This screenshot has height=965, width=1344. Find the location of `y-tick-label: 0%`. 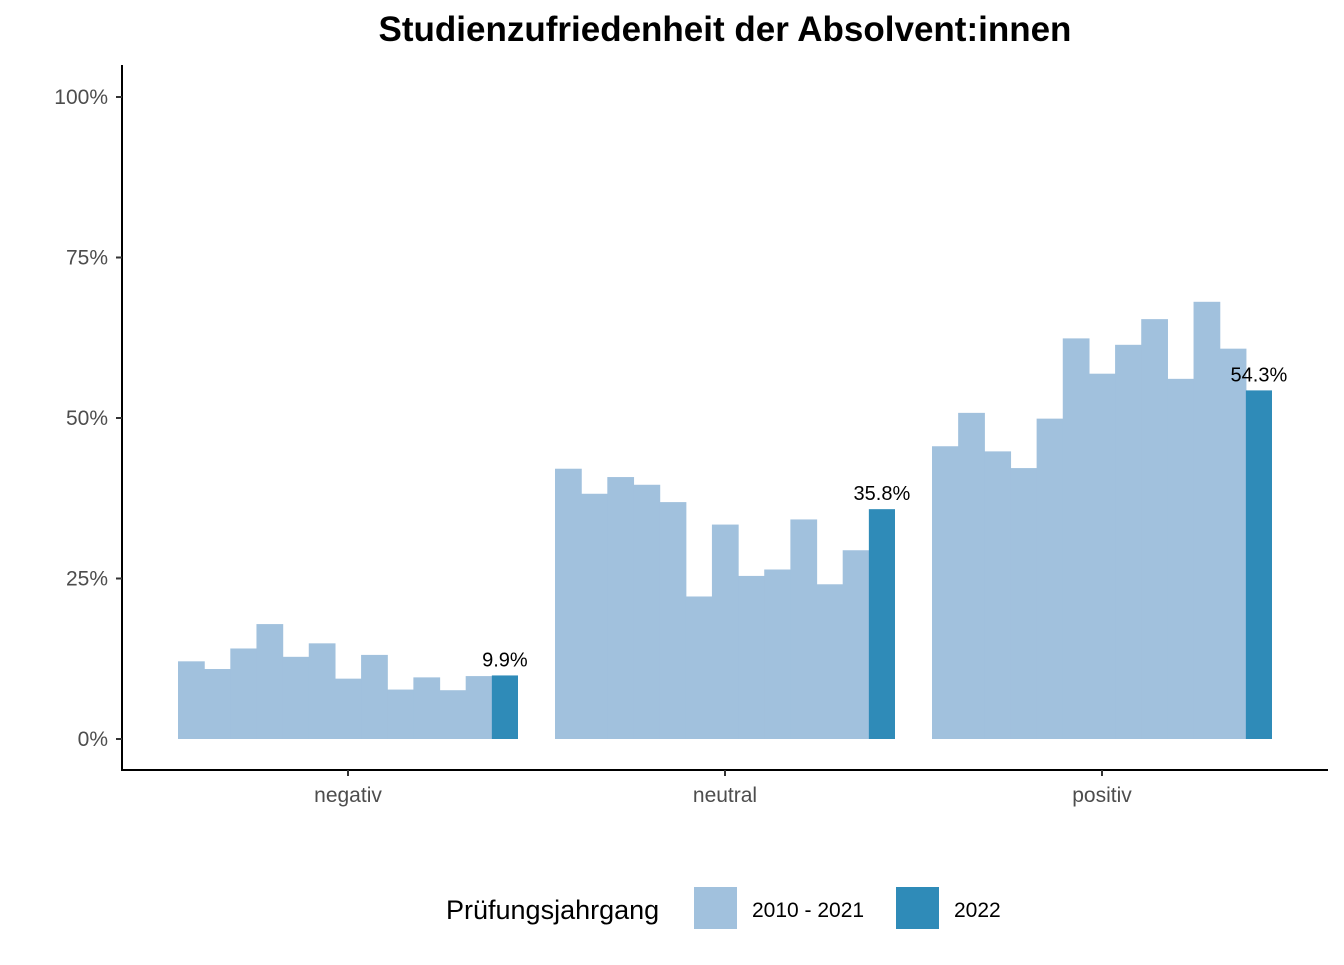

y-tick-label: 0% is located at coordinates (93, 739).